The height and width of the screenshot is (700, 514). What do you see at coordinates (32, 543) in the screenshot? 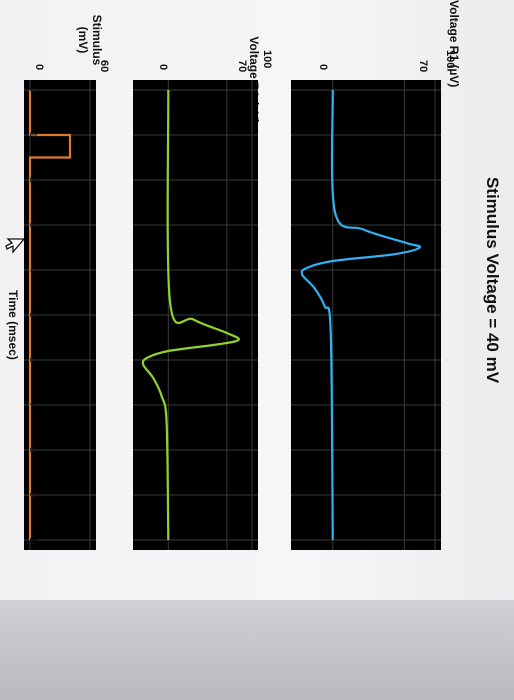
I see `x-tick-10: 10` at bounding box center [32, 543].